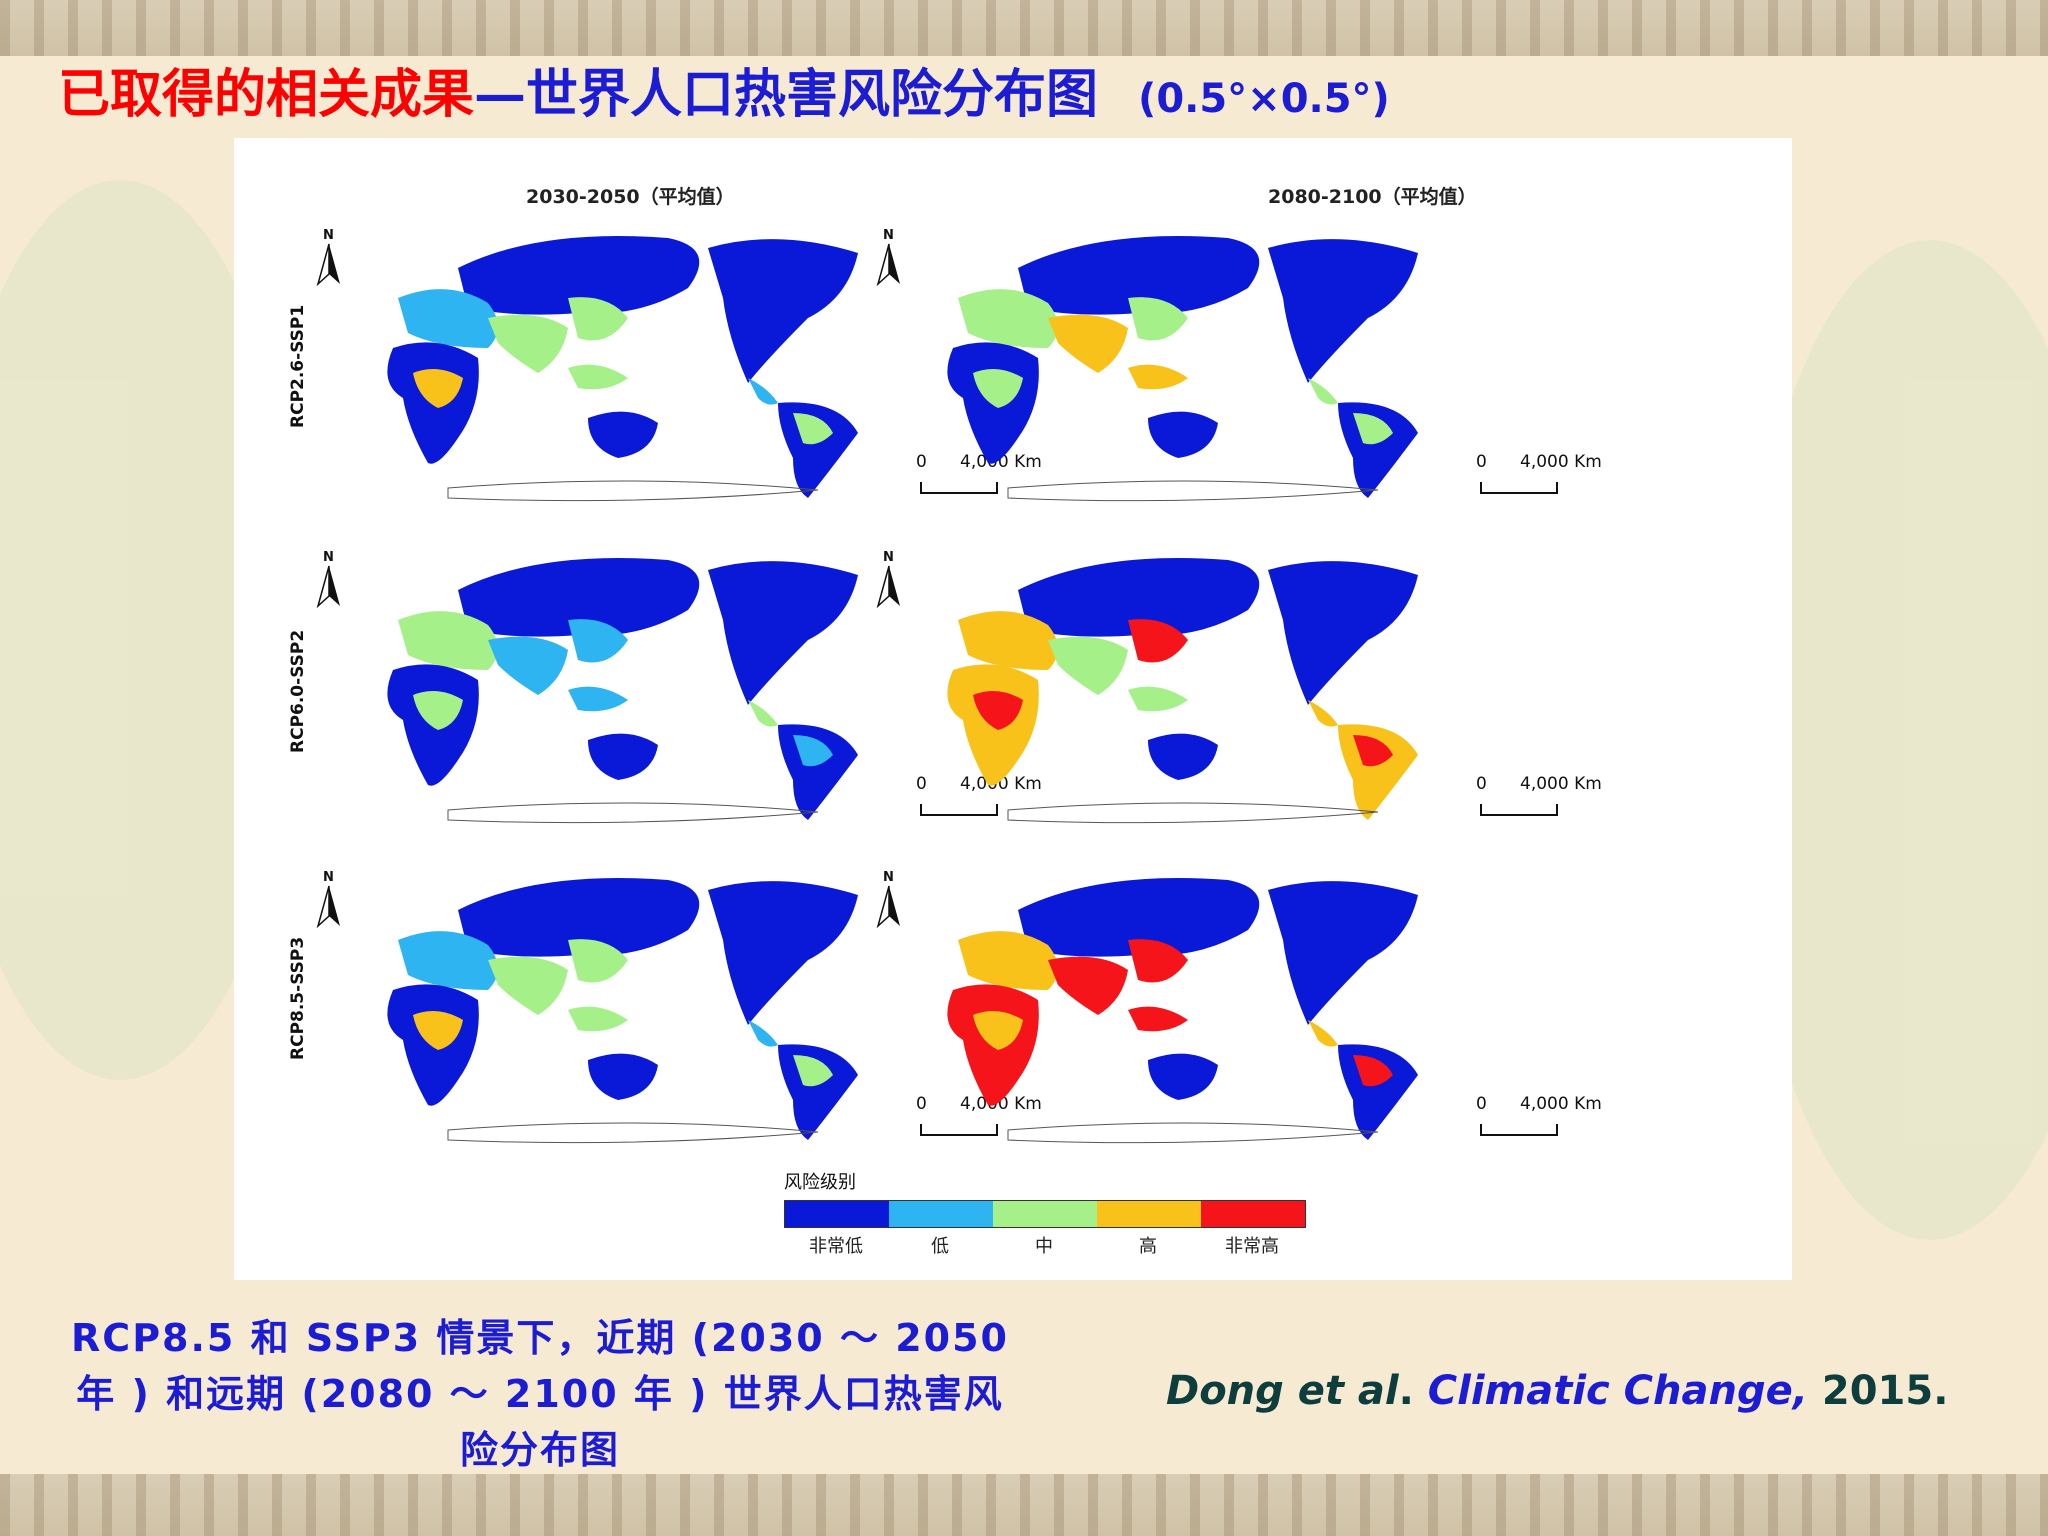 The image size is (2048, 1536). I want to click on scale-bar-rcp85-near: 0 4,000 Km, so click(979, 1115).